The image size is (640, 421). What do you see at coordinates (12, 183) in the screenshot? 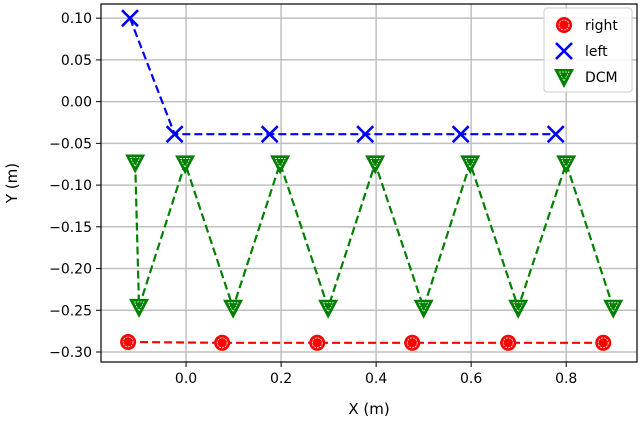
I see `y-axis-label: Y (m)` at bounding box center [12, 183].